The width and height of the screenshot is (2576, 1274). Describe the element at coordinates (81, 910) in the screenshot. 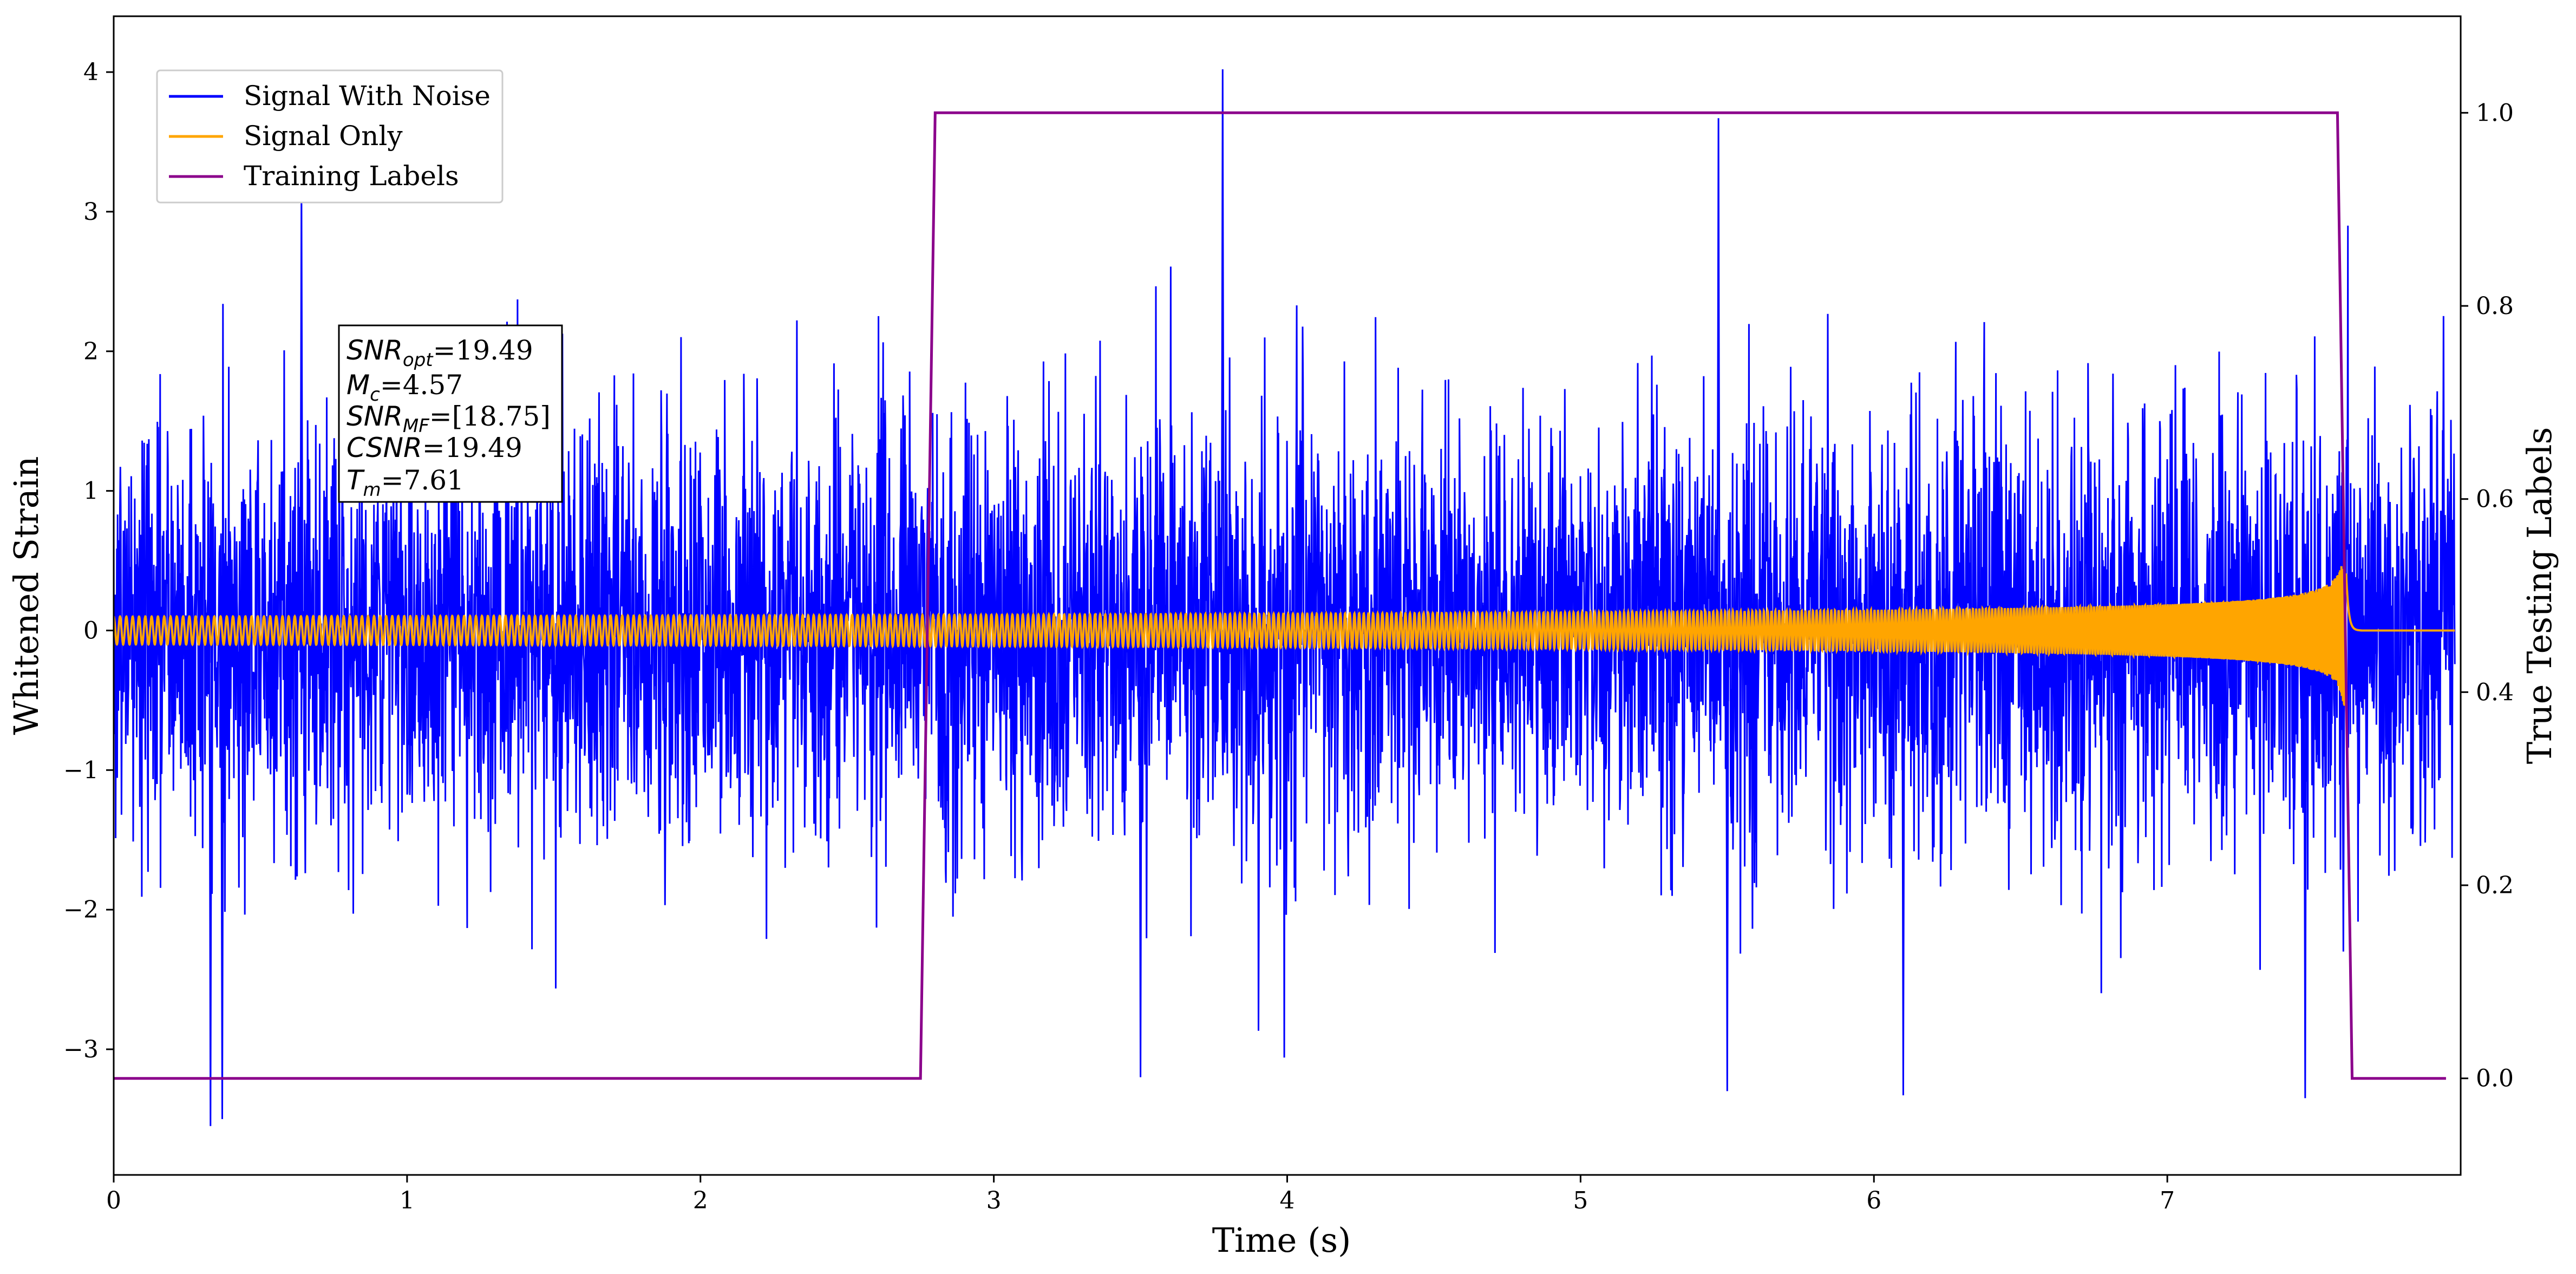

I see `y-left-tick-label: −2` at that location.